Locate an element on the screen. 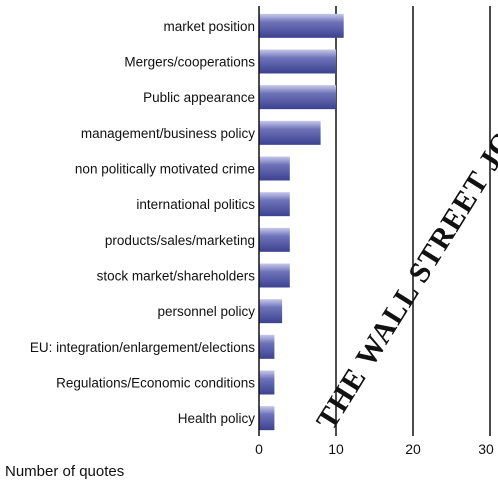  category-label: EU: integration/enlargement/elections is located at coordinates (142, 347).